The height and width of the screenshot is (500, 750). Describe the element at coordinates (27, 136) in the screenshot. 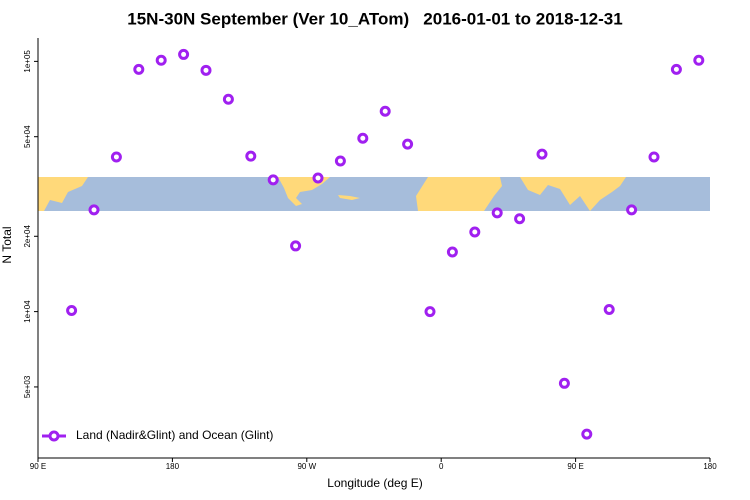

I see `y-tick-label: 5e+04` at that location.